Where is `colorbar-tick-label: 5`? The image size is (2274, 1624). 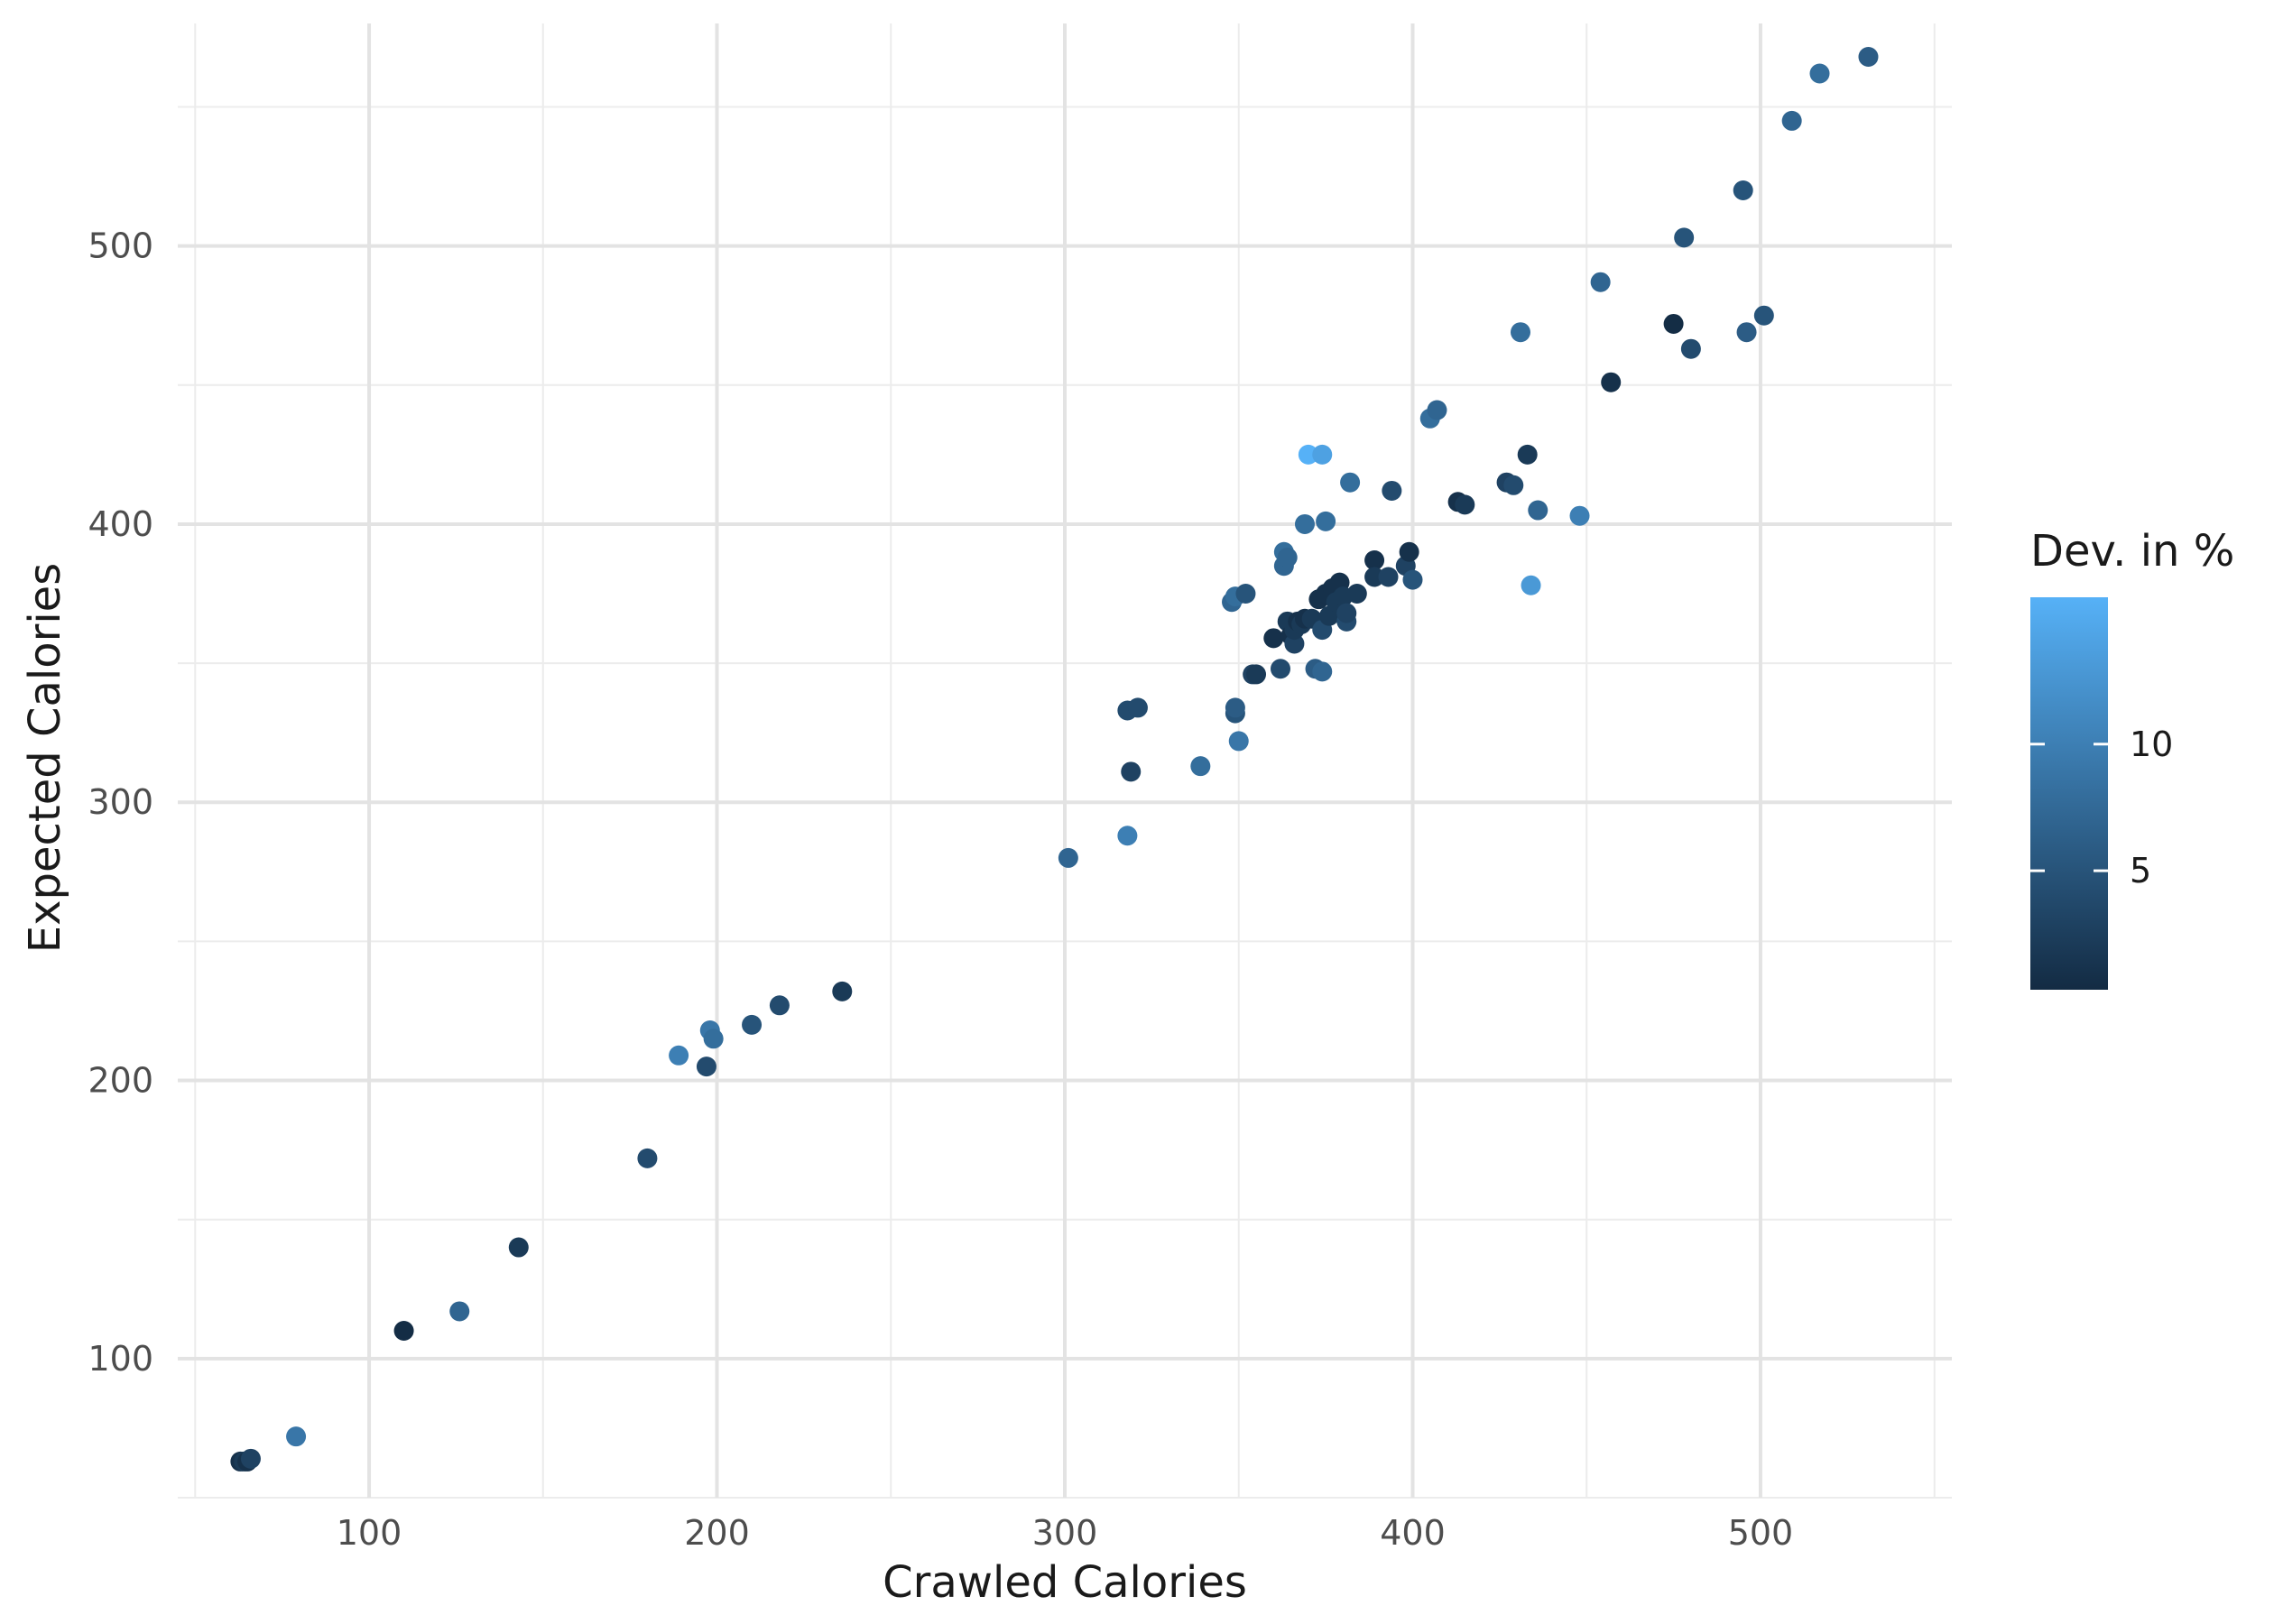 colorbar-tick-label: 5 is located at coordinates (2141, 871).